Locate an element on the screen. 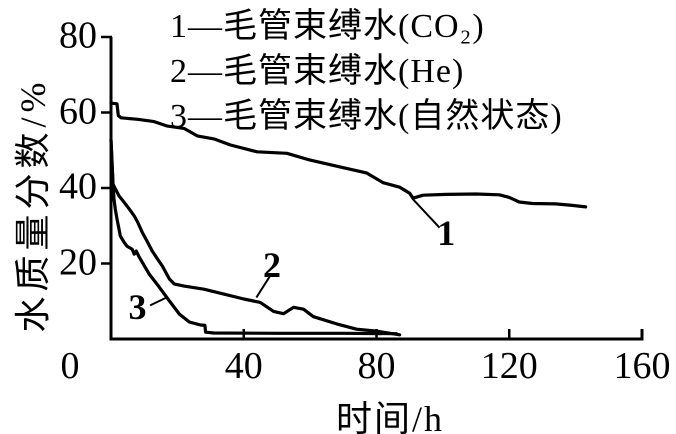 This screenshot has height=434, width=676. x-tick-label-160: 160 is located at coordinates (642, 366).